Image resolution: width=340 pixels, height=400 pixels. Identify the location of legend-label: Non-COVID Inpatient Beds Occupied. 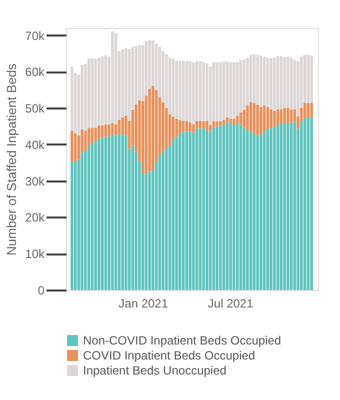
(182, 341).